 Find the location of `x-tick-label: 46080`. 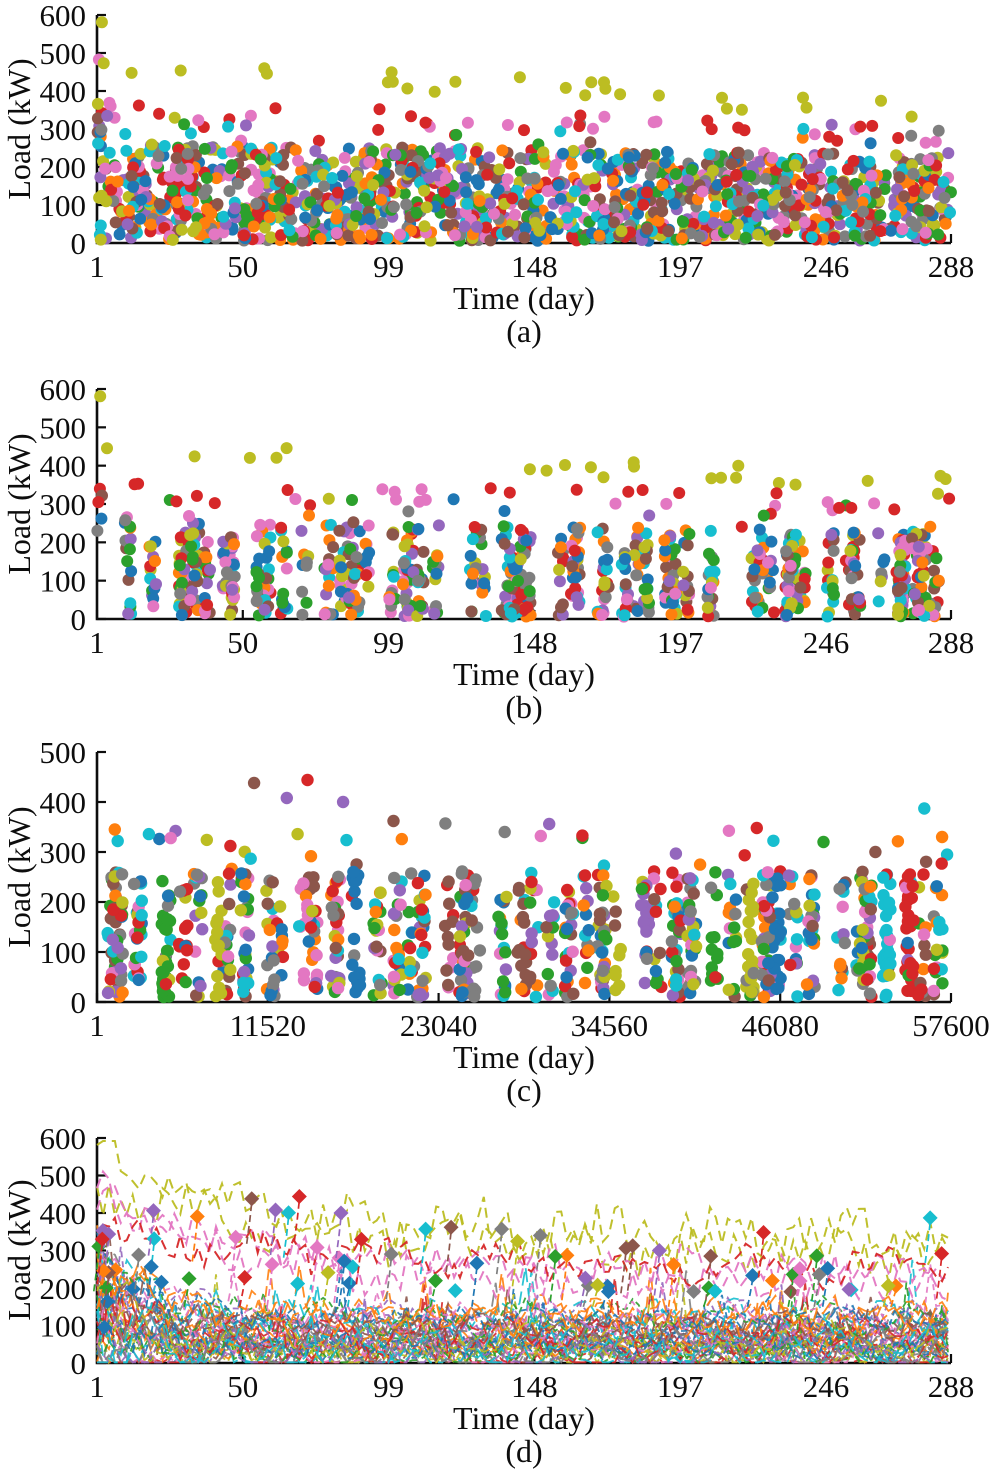

x-tick-label: 46080 is located at coordinates (780, 1025).